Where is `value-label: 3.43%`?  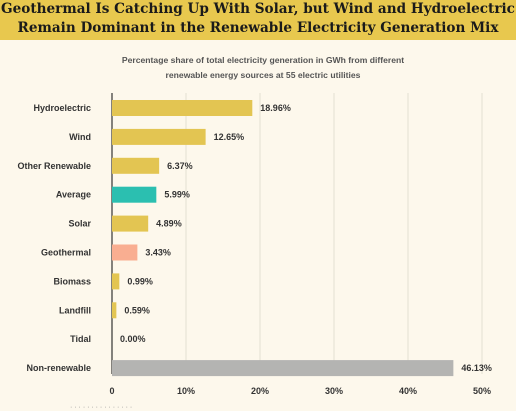 value-label: 3.43% is located at coordinates (158, 253).